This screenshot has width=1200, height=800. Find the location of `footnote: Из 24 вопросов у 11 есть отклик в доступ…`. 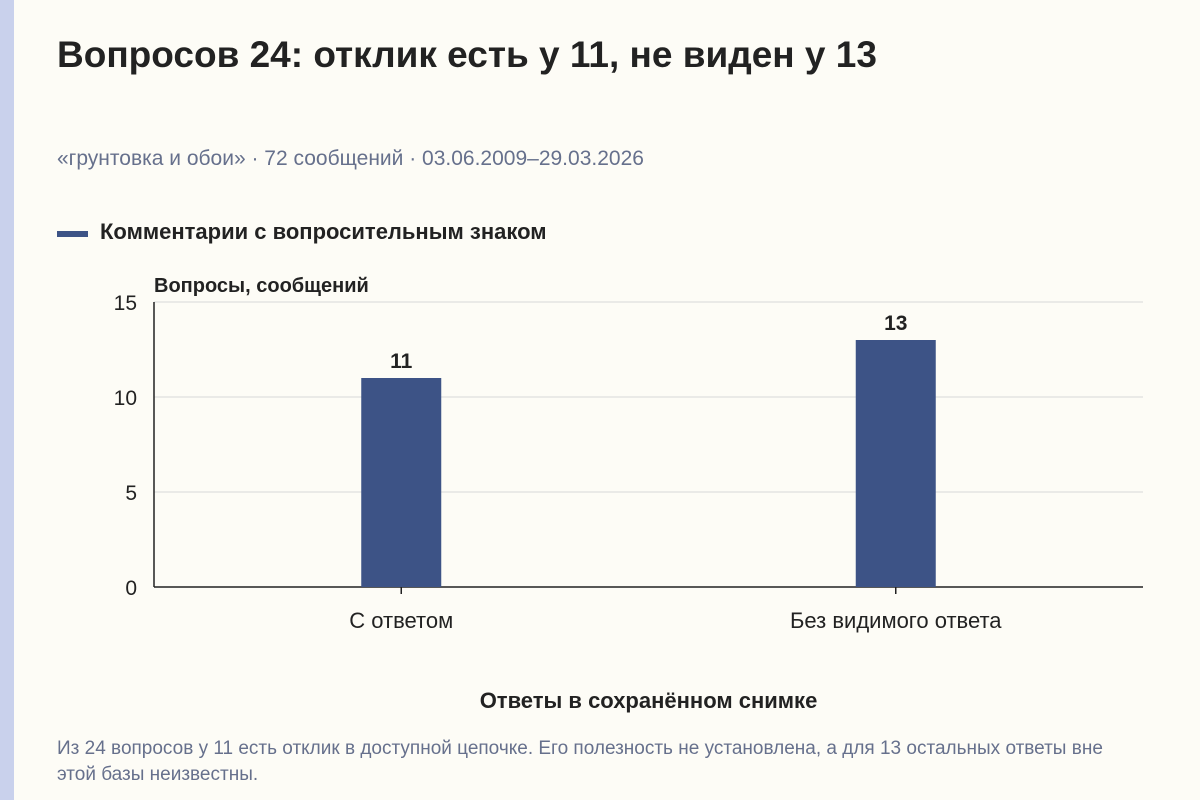

footnote: Из 24 вопросов у 11 есть отклик в доступ… is located at coordinates (580, 761).